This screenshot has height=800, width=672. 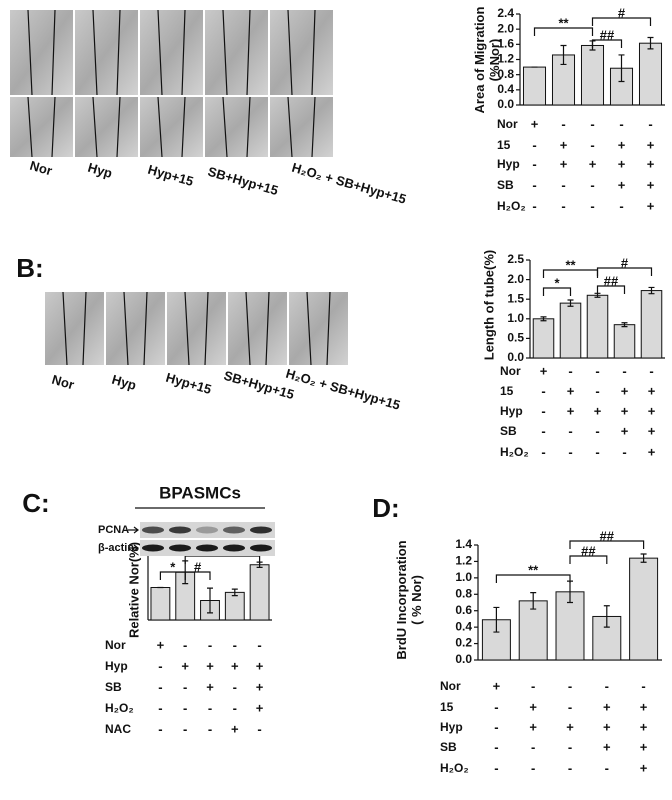 What do you see at coordinates (63, 382) in the screenshot?
I see `image-label: Nor` at bounding box center [63, 382].